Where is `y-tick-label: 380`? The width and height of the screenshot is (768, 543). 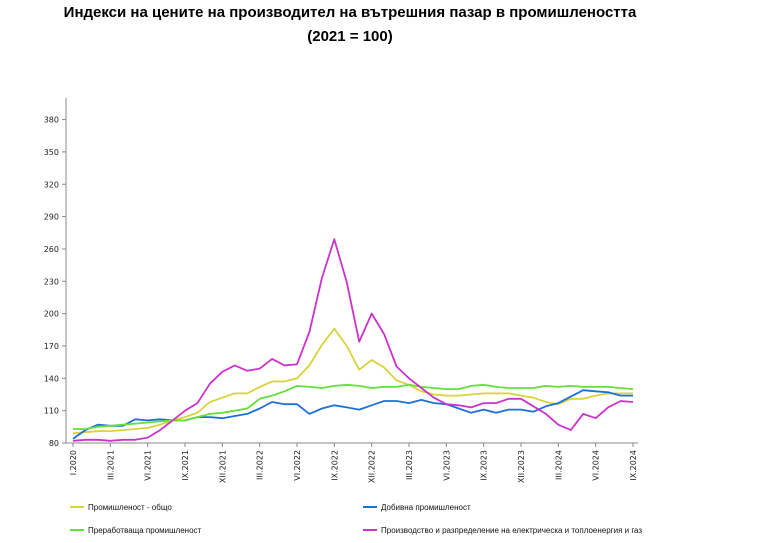
y-tick-label: 380 is located at coordinates (51, 120).